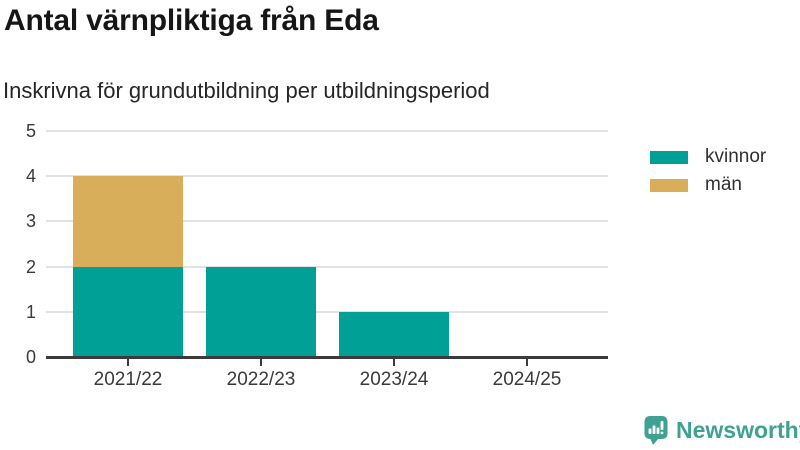  Describe the element at coordinates (736, 156) in the screenshot. I see `legend-label: kvinnor` at that location.